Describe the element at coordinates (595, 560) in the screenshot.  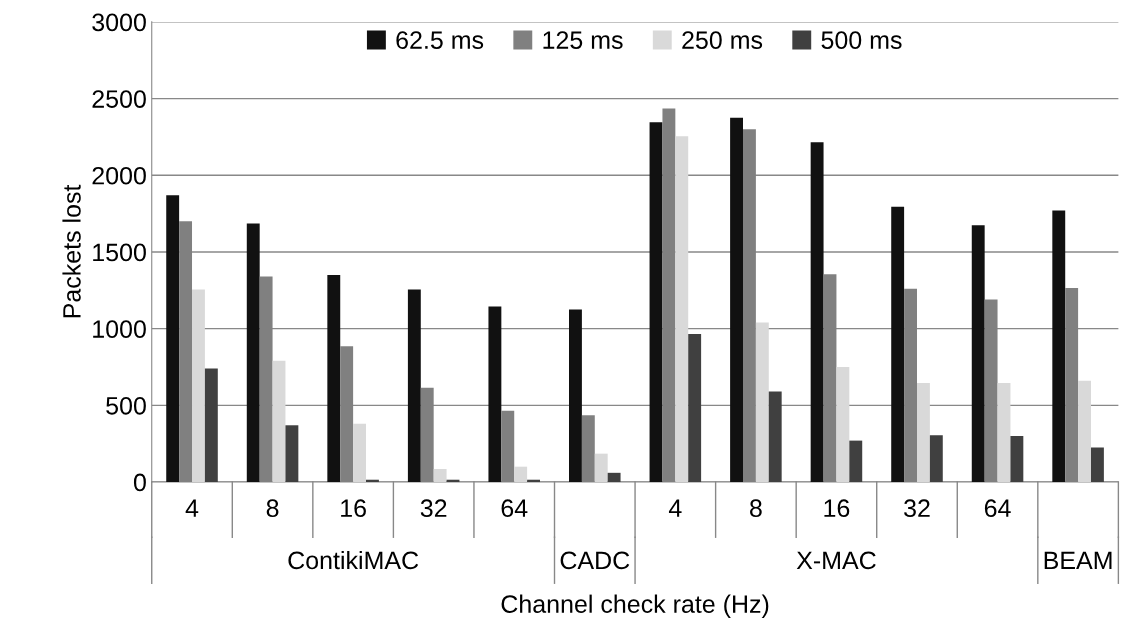
I see `text: CADC` at that location.